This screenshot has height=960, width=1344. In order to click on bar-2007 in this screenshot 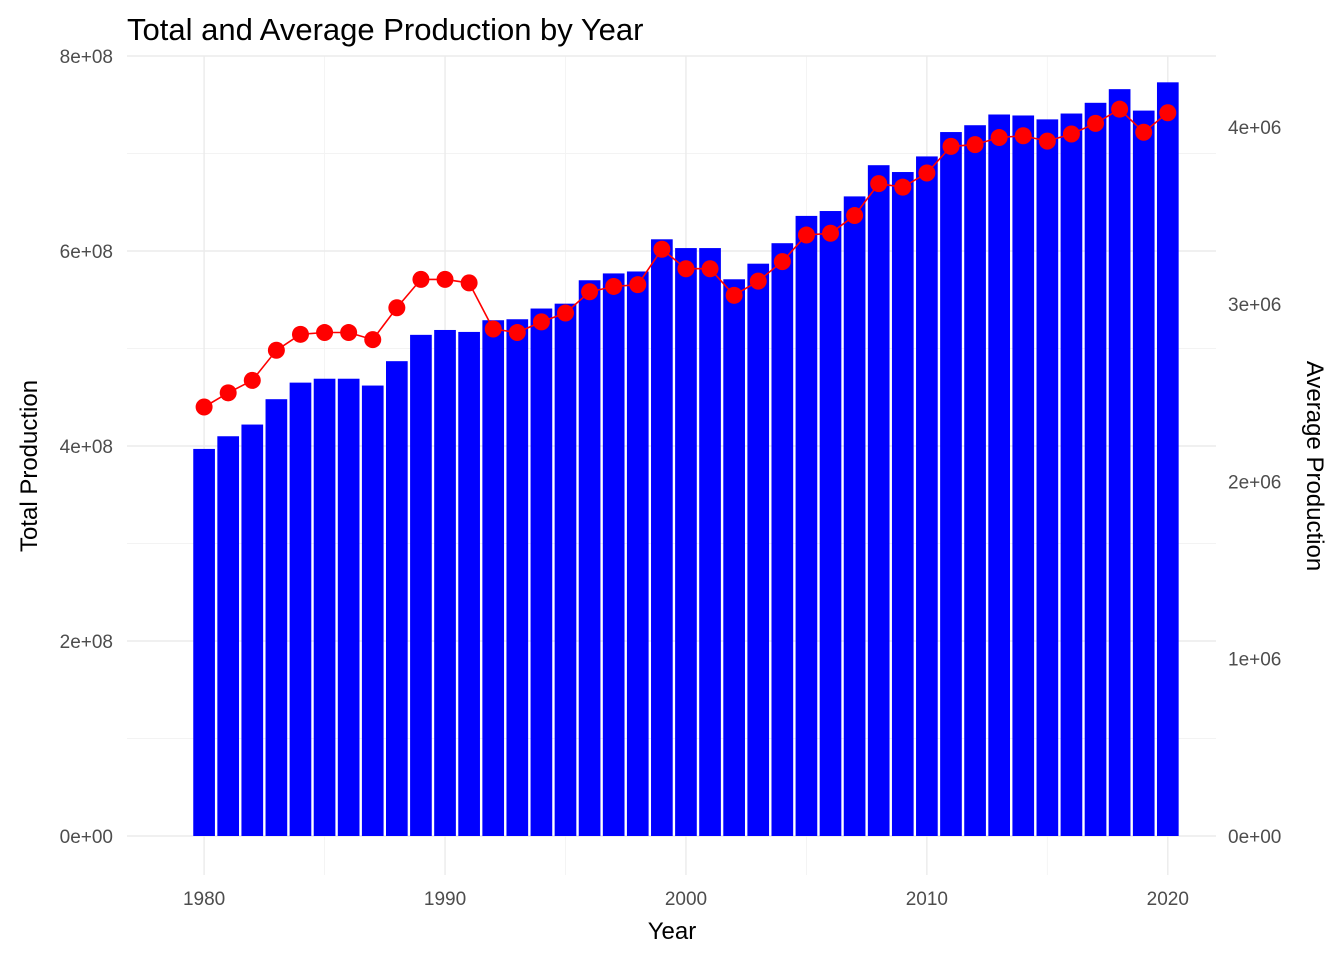, I will do `click(854, 516)`.